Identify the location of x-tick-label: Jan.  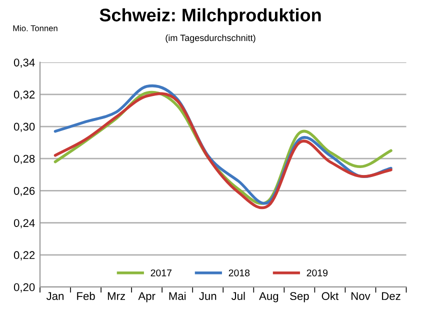
(55, 296).